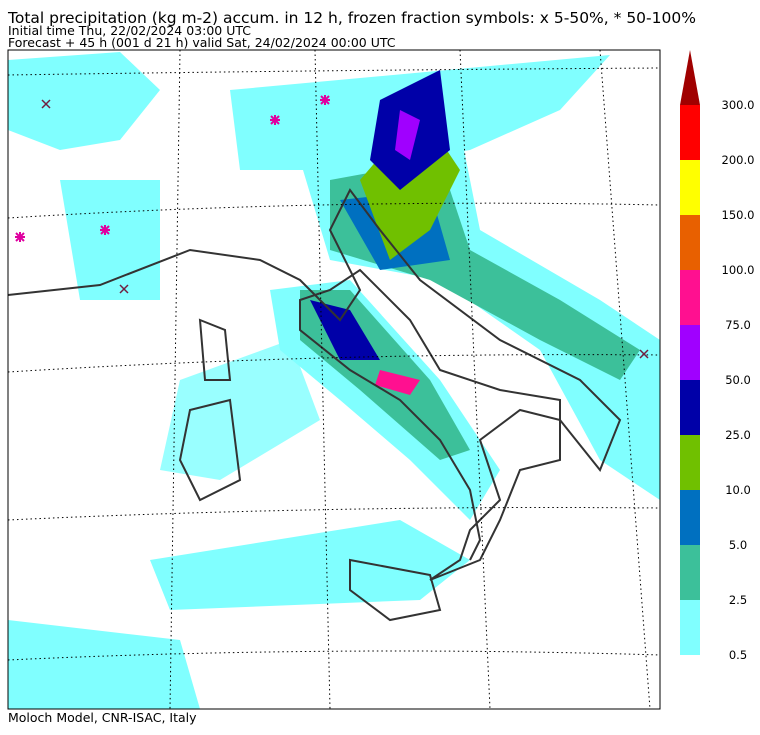 This screenshot has width=760, height=735. Describe the element at coordinates (738, 325) in the screenshot. I see `colorbar-label: 75.0` at that location.